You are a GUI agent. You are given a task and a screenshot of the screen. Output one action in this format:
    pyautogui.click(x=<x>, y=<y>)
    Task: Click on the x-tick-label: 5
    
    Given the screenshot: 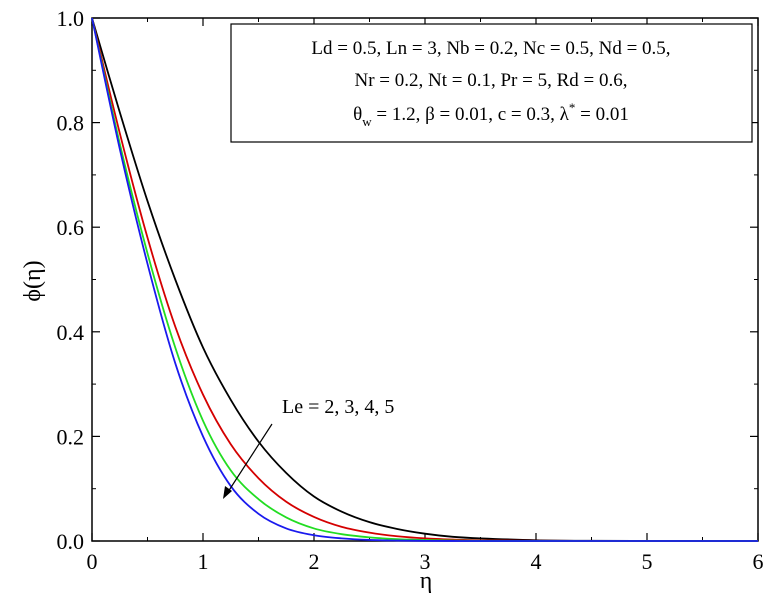 What is the action you would take?
    pyautogui.click(x=647, y=561)
    